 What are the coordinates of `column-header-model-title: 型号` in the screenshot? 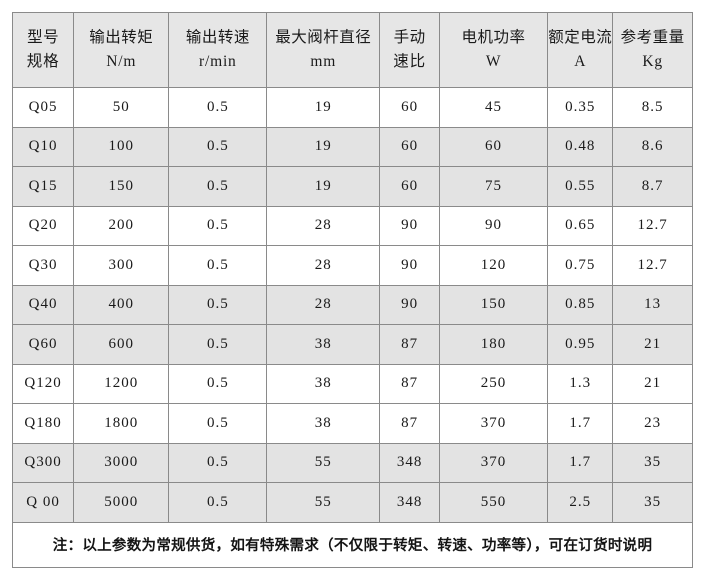 It's located at (43, 38).